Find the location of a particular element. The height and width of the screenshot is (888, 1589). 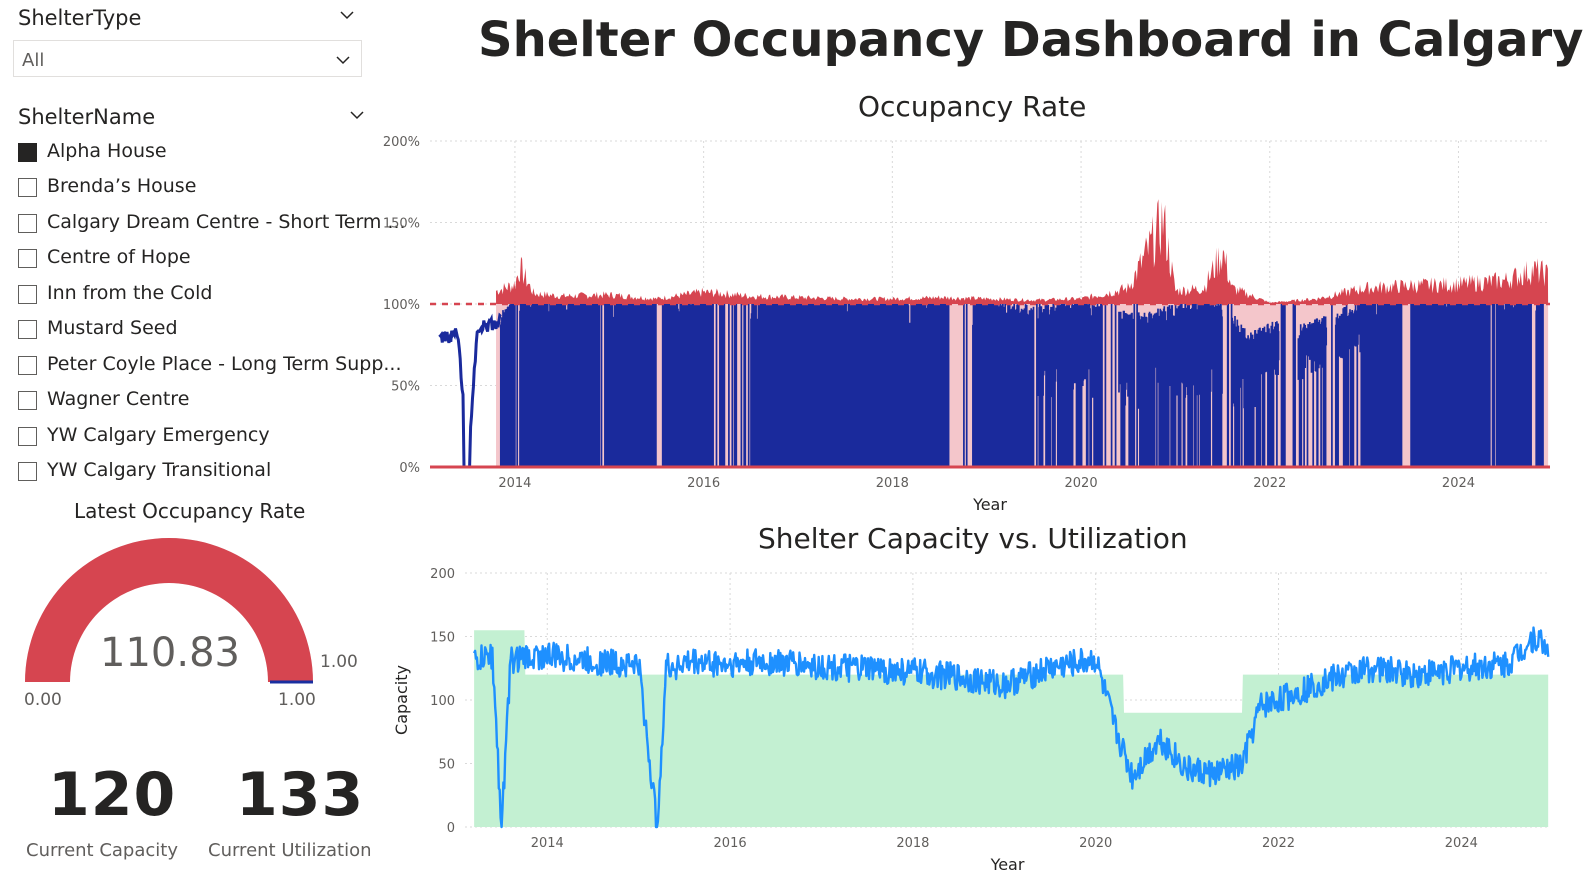

shelter-name-item: YW Calgary Emergency is located at coordinates (198, 437).